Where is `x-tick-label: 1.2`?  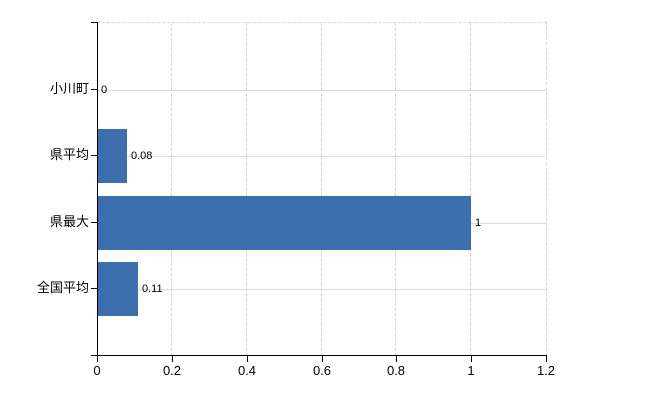 x-tick-label: 1.2 is located at coordinates (546, 370).